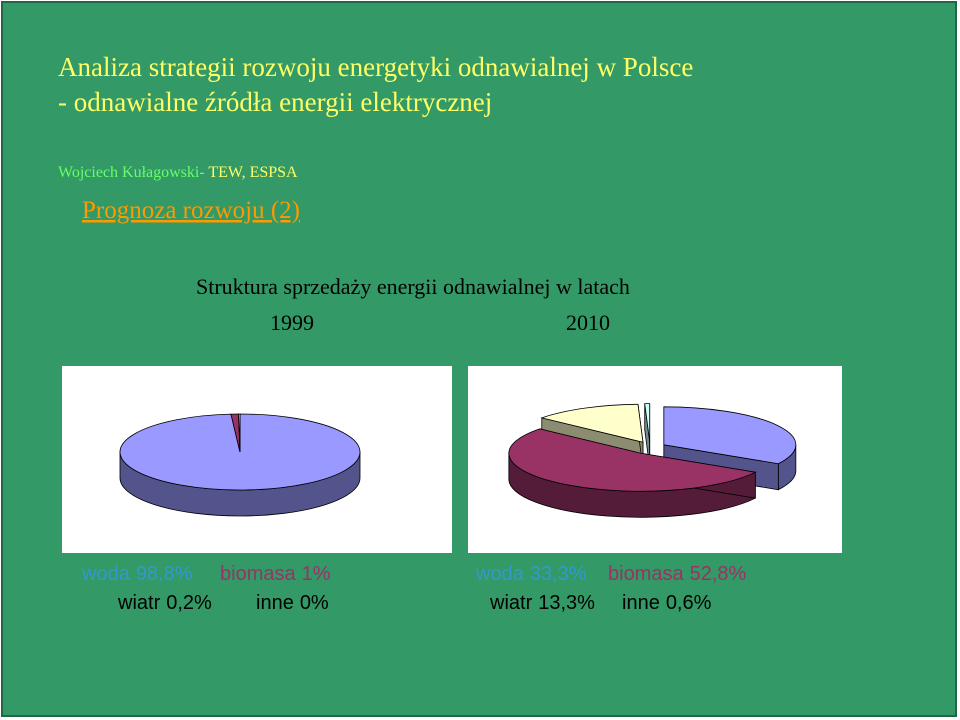  Describe the element at coordinates (558, 574) in the screenshot. I see `legend-value: 33,3%` at that location.